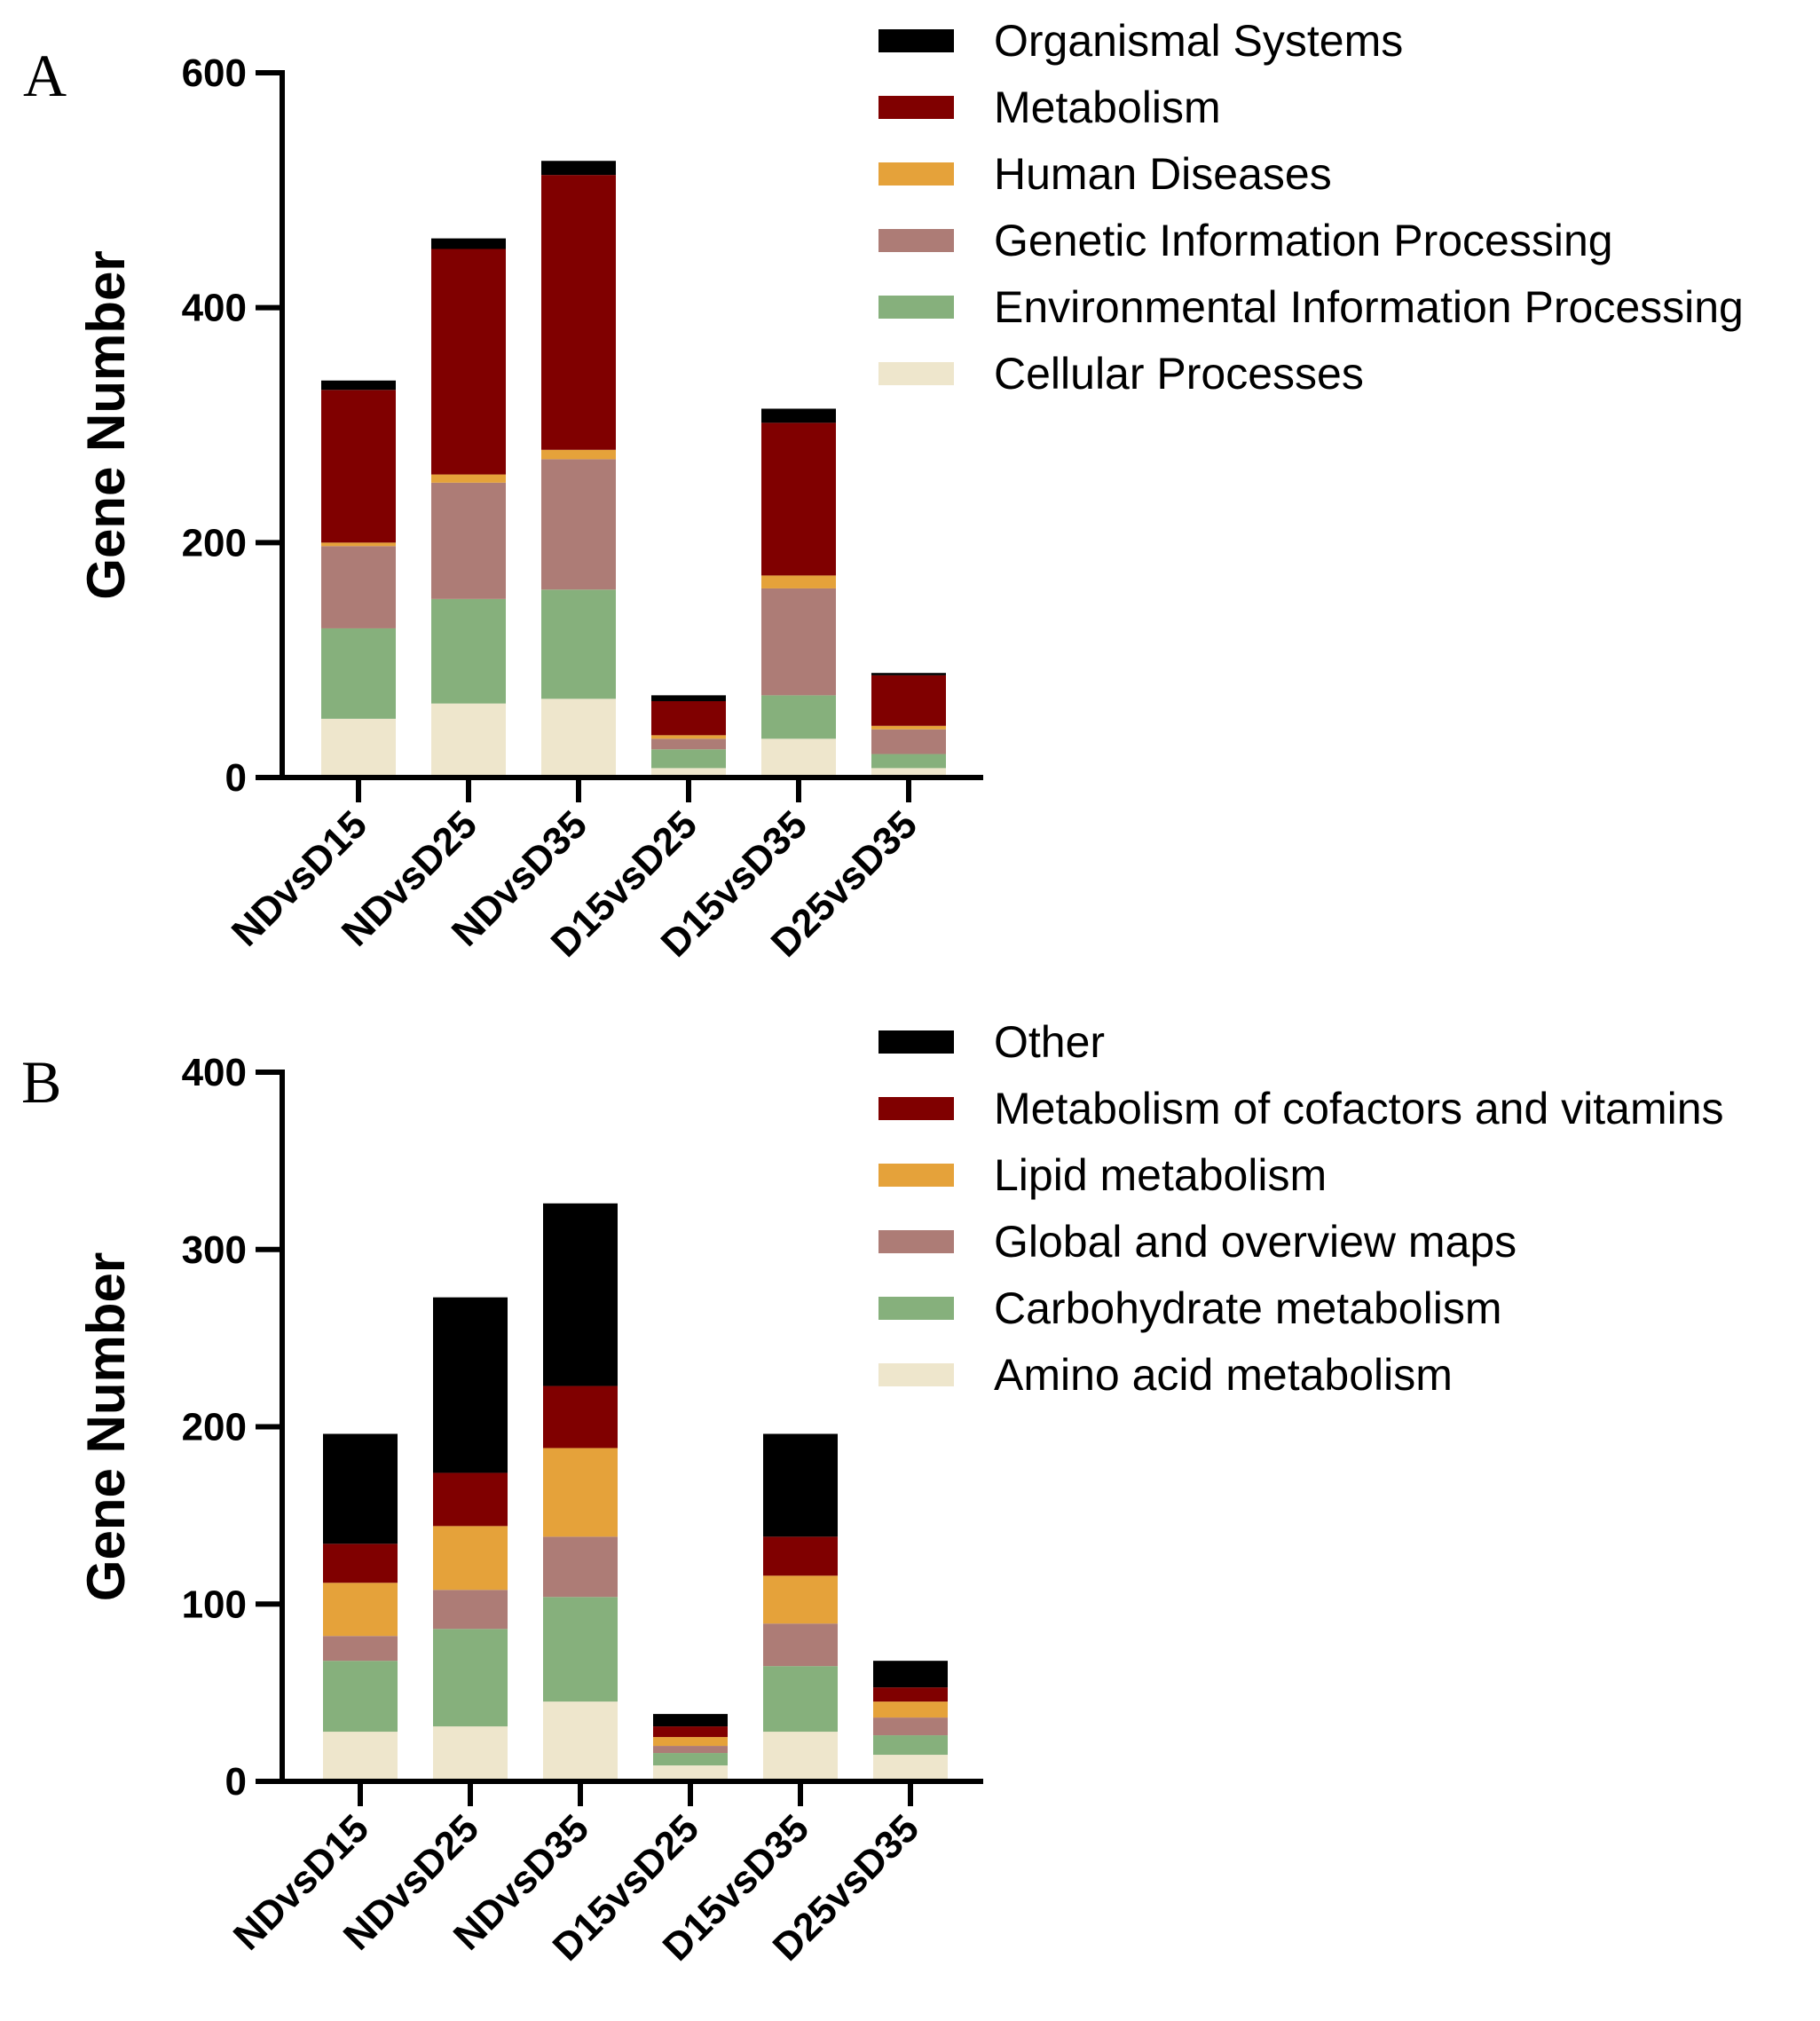  I want to click on bar-segment-ndvsd25-metabolism-of-cofactors-and-vitamins, so click(470, 1499).